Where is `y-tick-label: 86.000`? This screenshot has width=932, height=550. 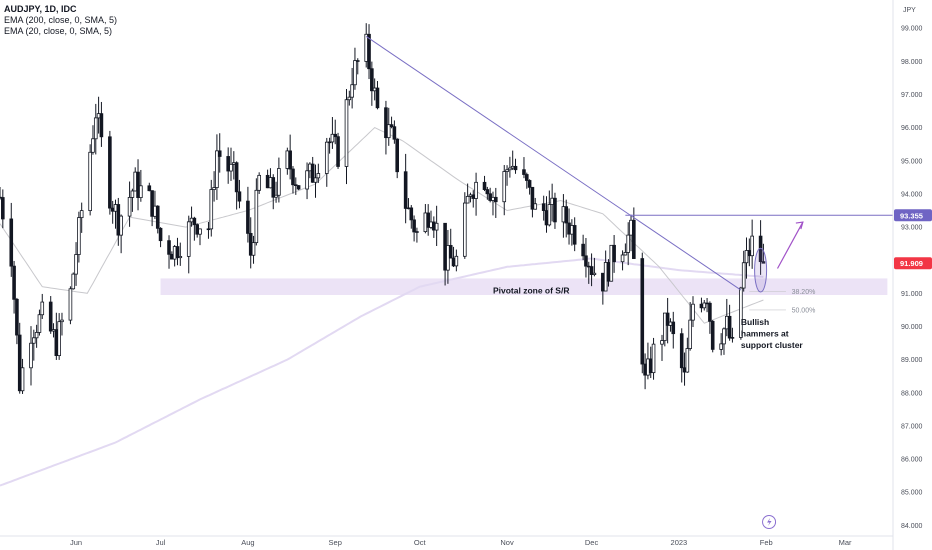
y-tick-label: 86.000 is located at coordinates (912, 460).